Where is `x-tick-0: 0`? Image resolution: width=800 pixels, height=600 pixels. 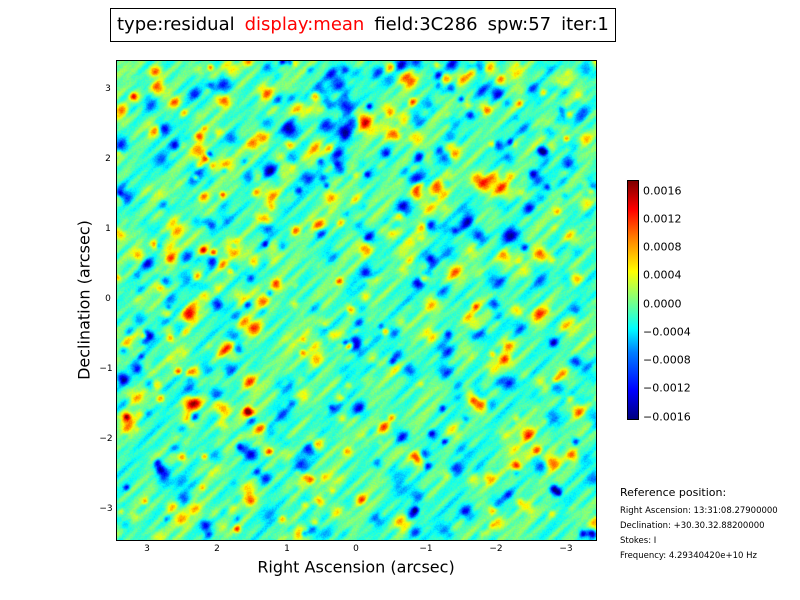
x-tick-0: 0 is located at coordinates (356, 549).